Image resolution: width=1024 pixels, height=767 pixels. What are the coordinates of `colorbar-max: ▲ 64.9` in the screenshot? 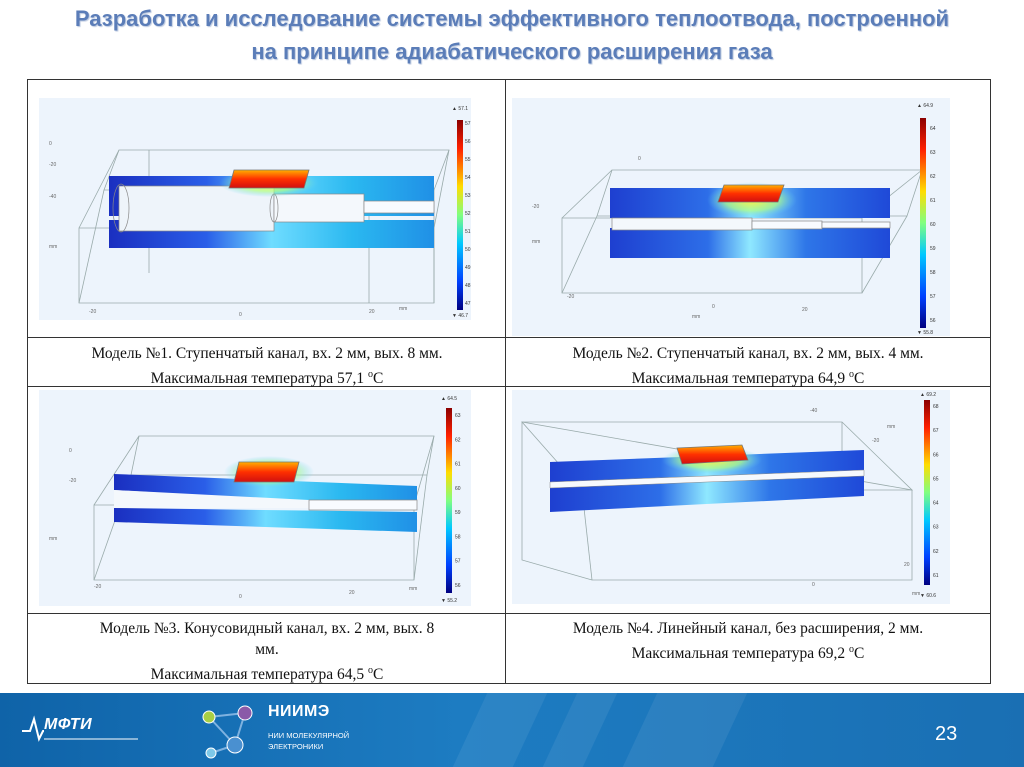 It's located at (925, 106).